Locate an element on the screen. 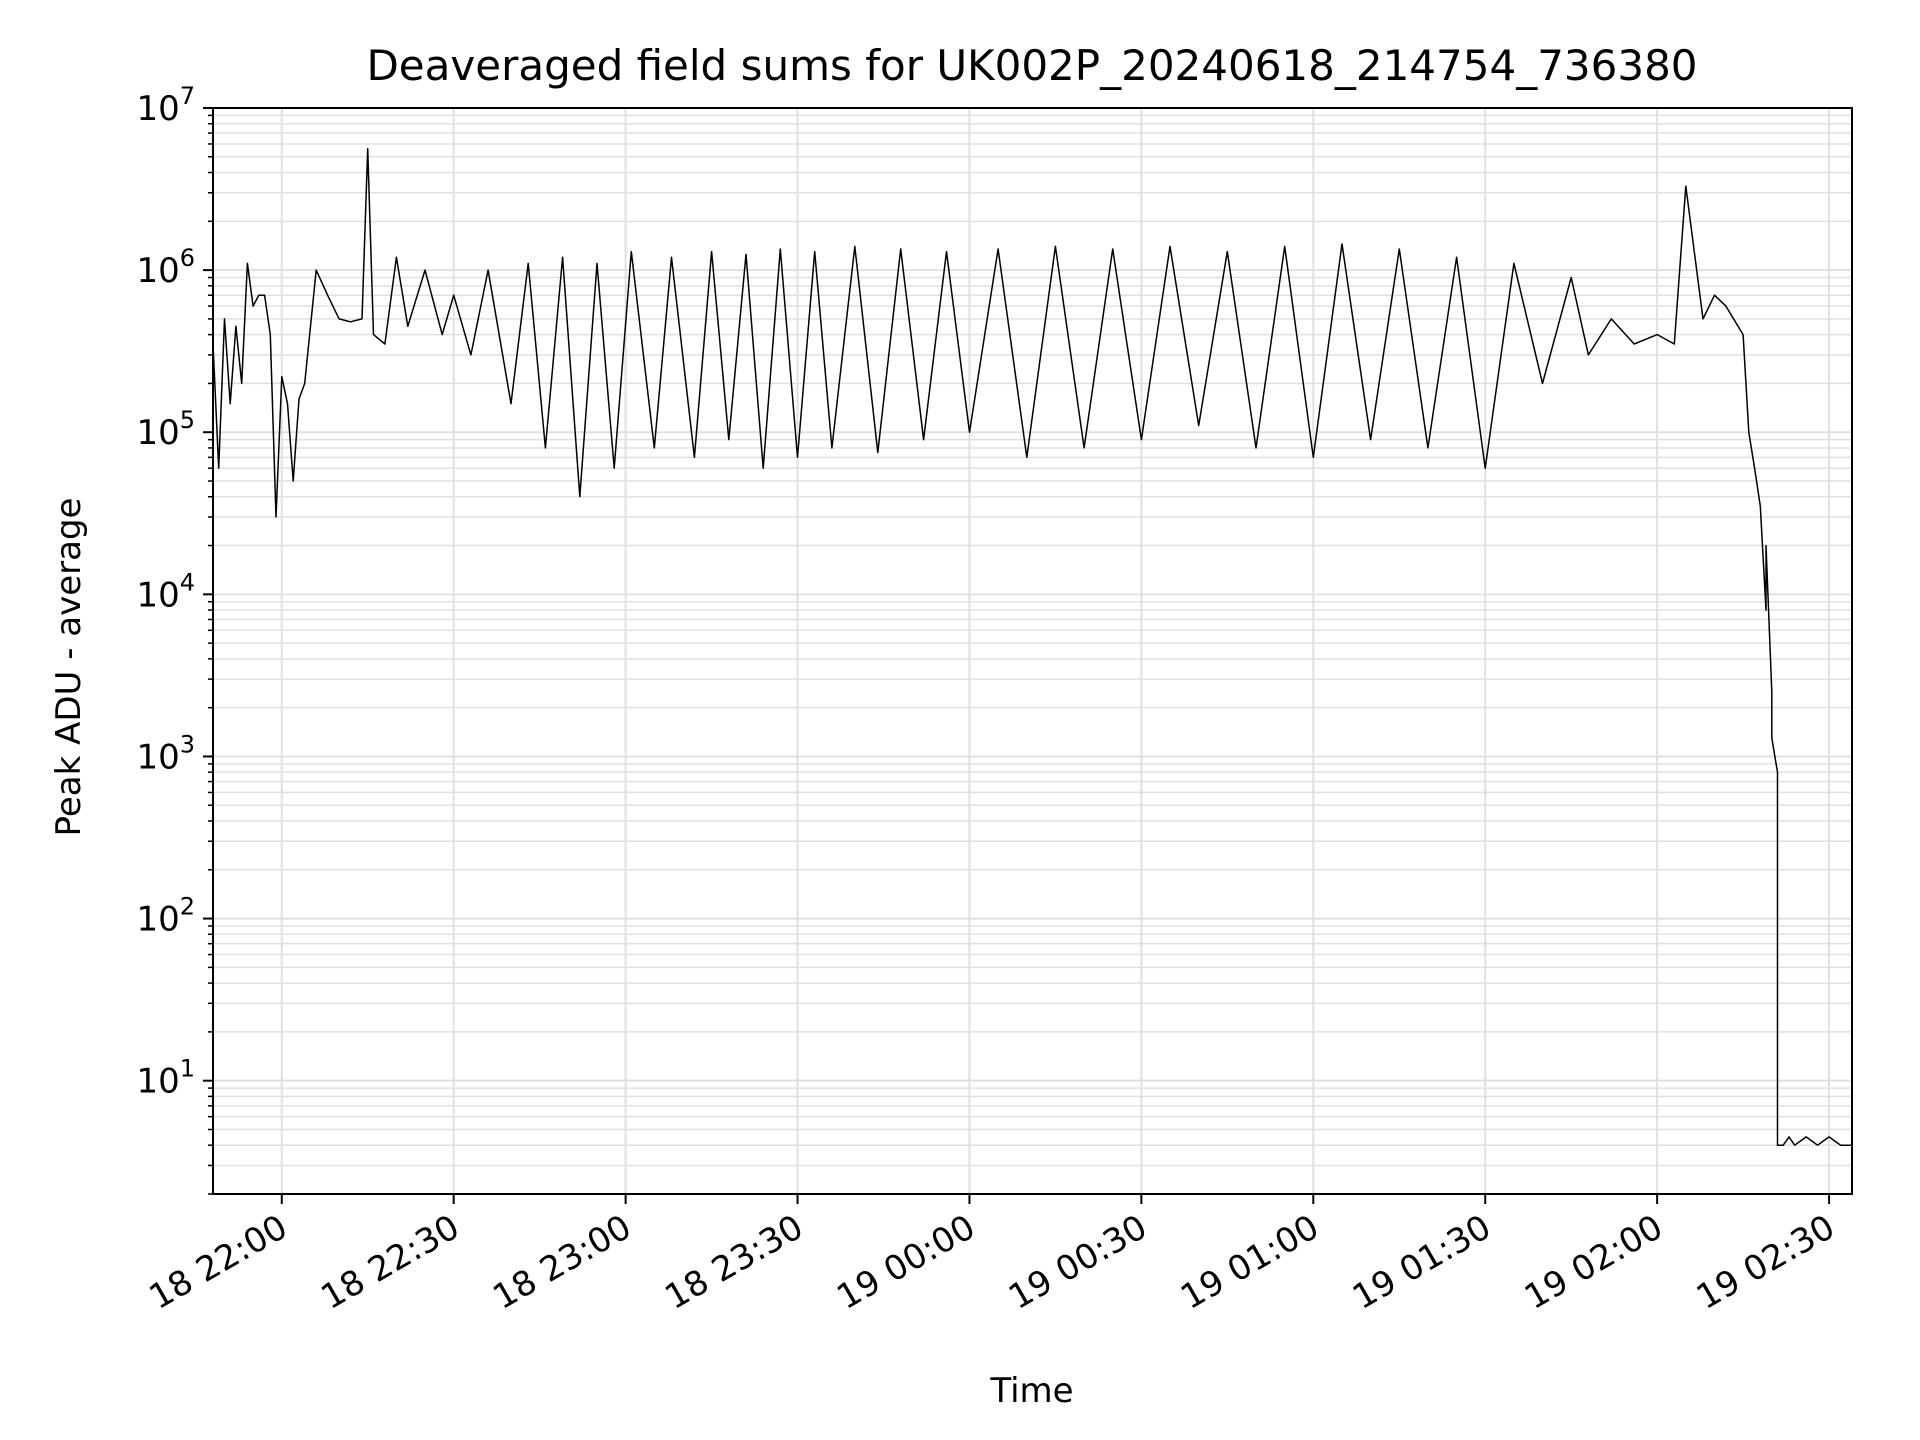 The height and width of the screenshot is (1440, 1920). y-tick-exponent: 3 is located at coordinates (187, 744).